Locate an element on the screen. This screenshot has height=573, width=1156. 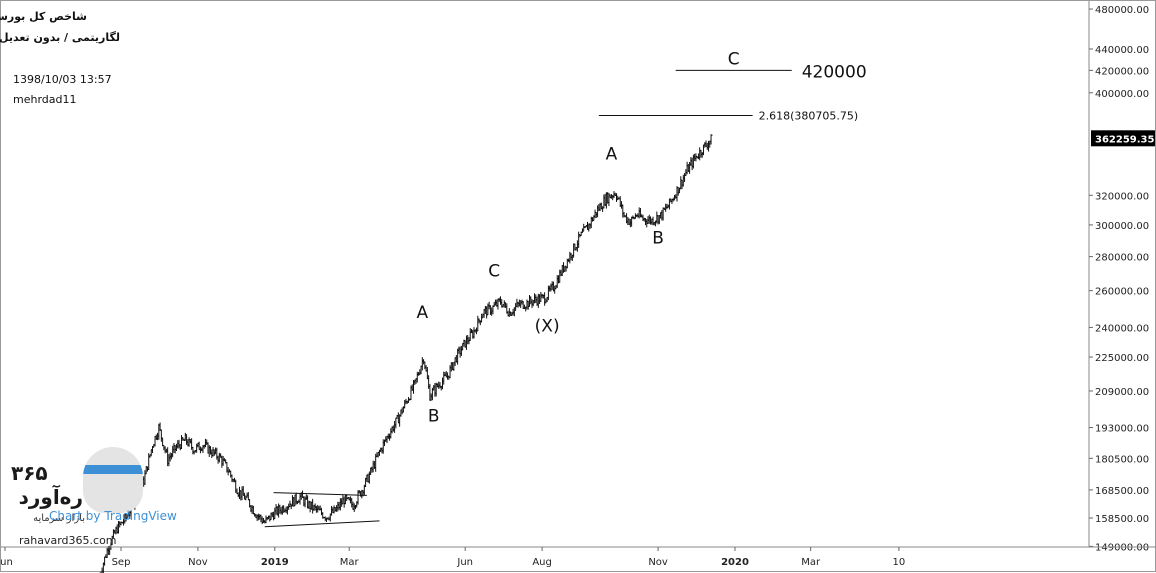
site-url: rahavard365.com is located at coordinates (68, 540).